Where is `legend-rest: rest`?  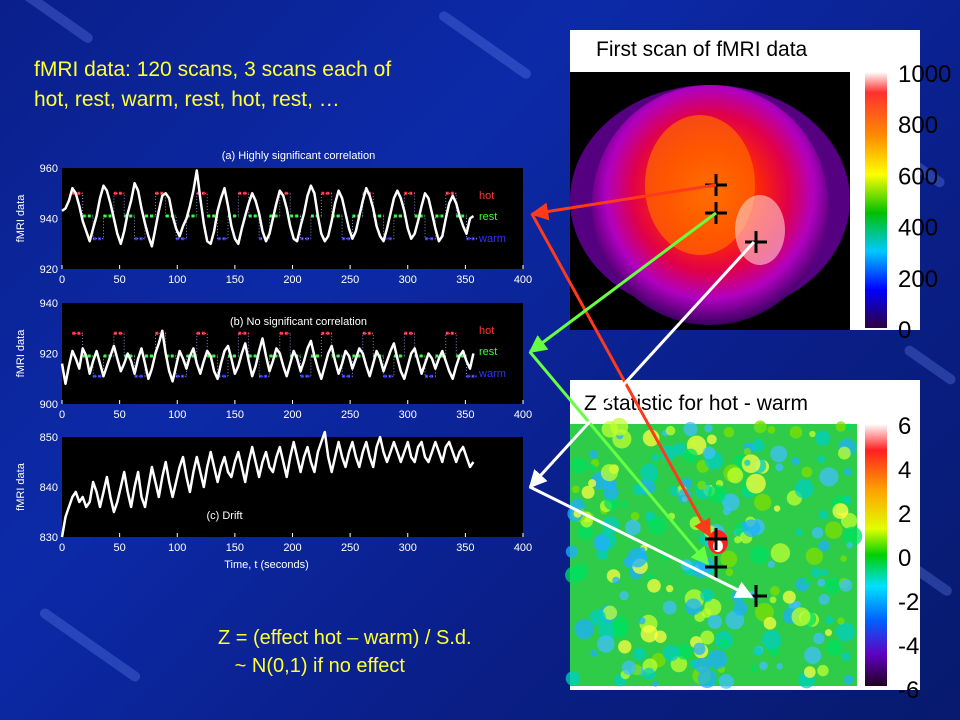
legend-rest: rest is located at coordinates (488, 352).